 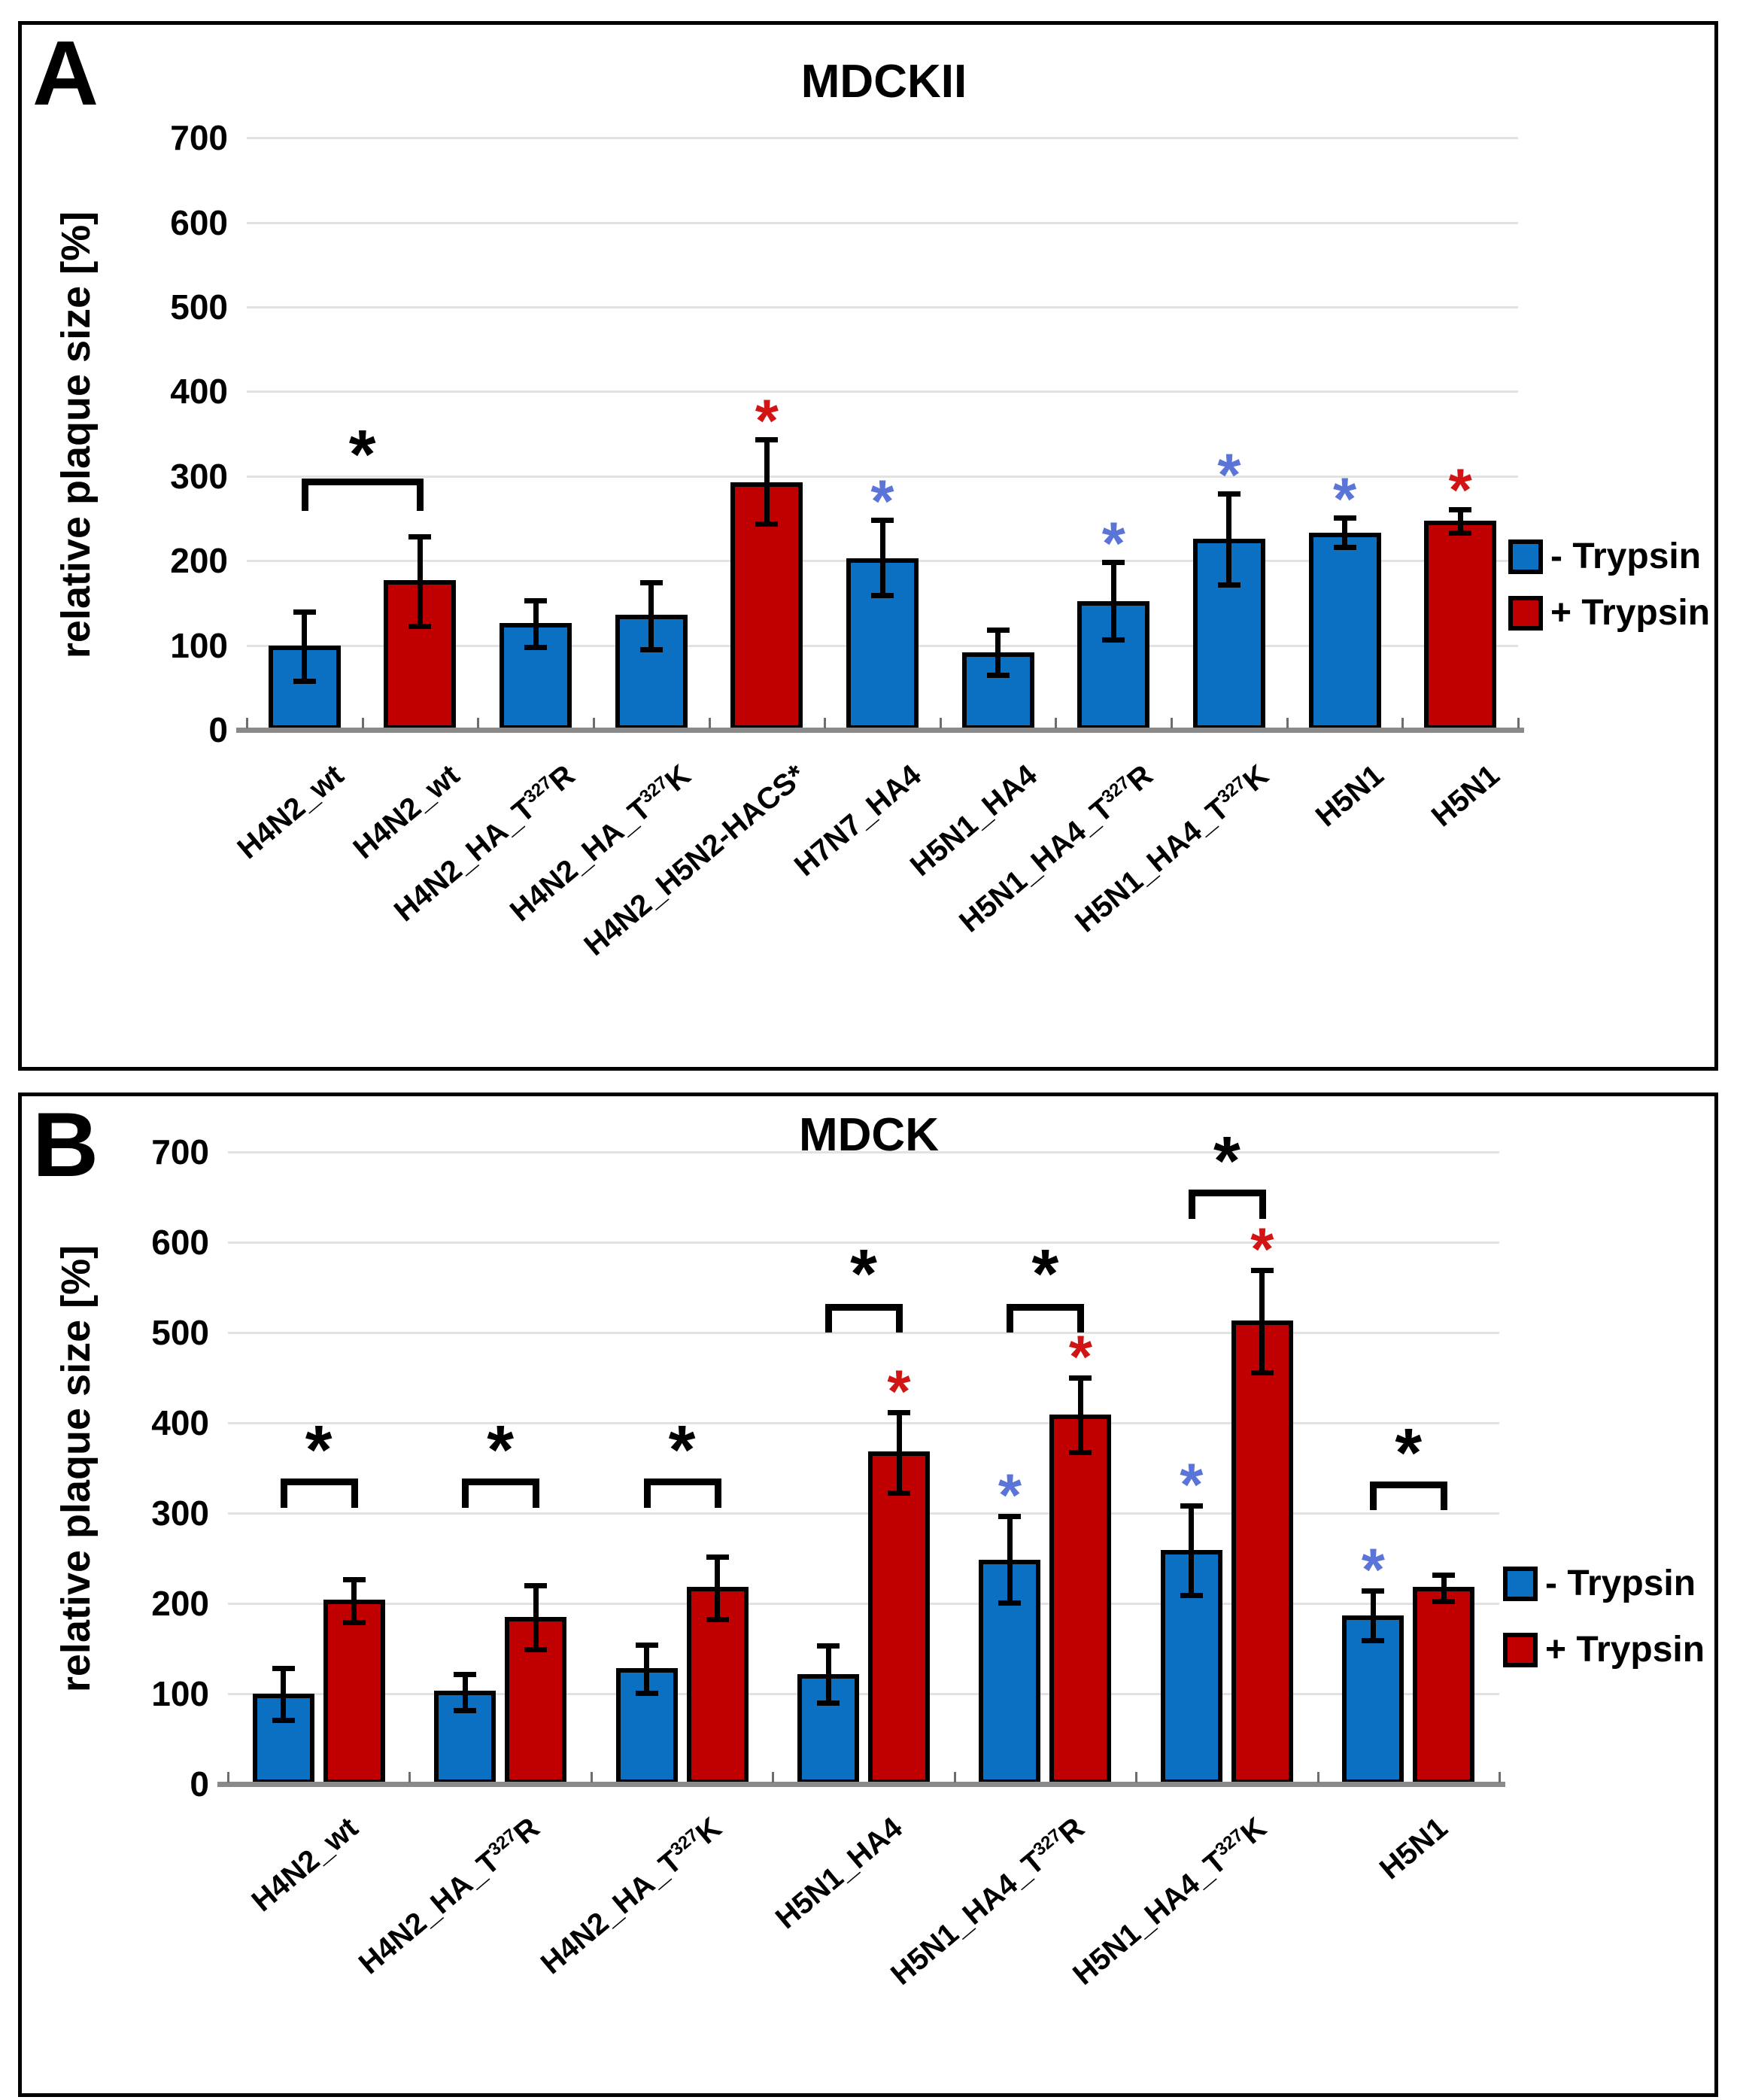 What do you see at coordinates (1413, 1848) in the screenshot?
I see `x-category-label: H5N1` at bounding box center [1413, 1848].